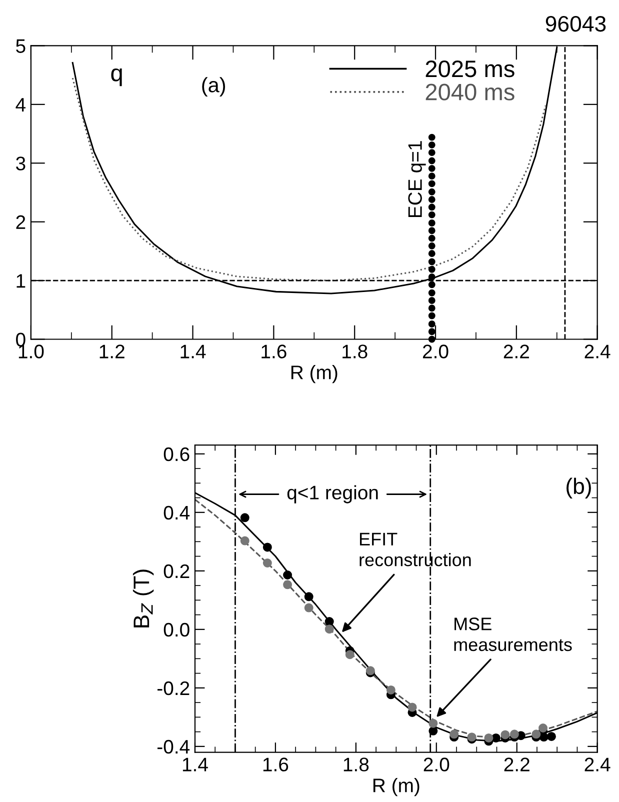  What do you see at coordinates (470, 92) in the screenshot?
I see `legend-label: 2040 ms` at bounding box center [470, 92].